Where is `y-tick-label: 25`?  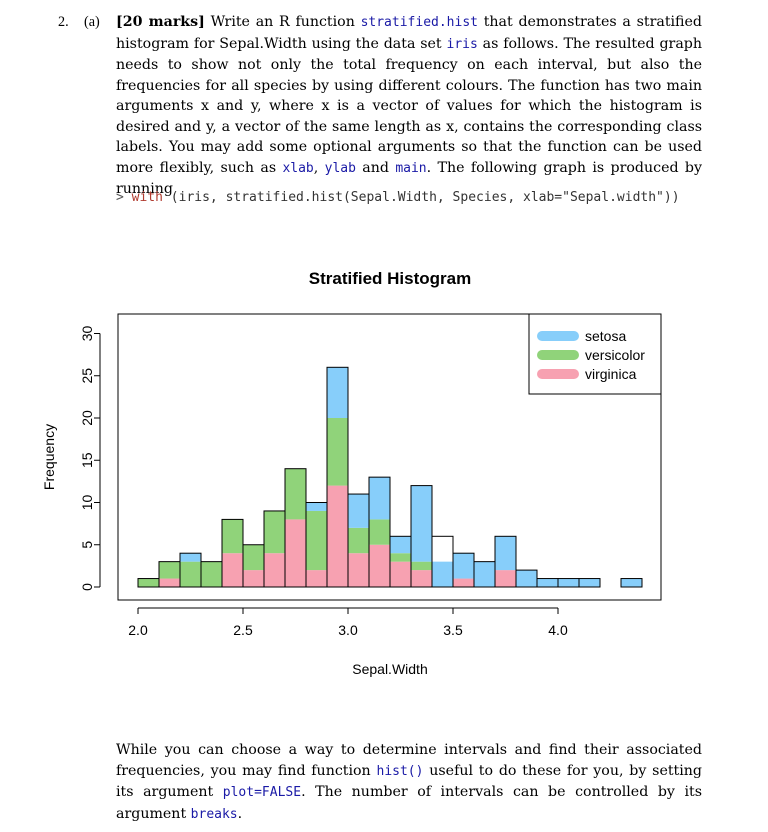 y-tick-label: 25 is located at coordinates (87, 376).